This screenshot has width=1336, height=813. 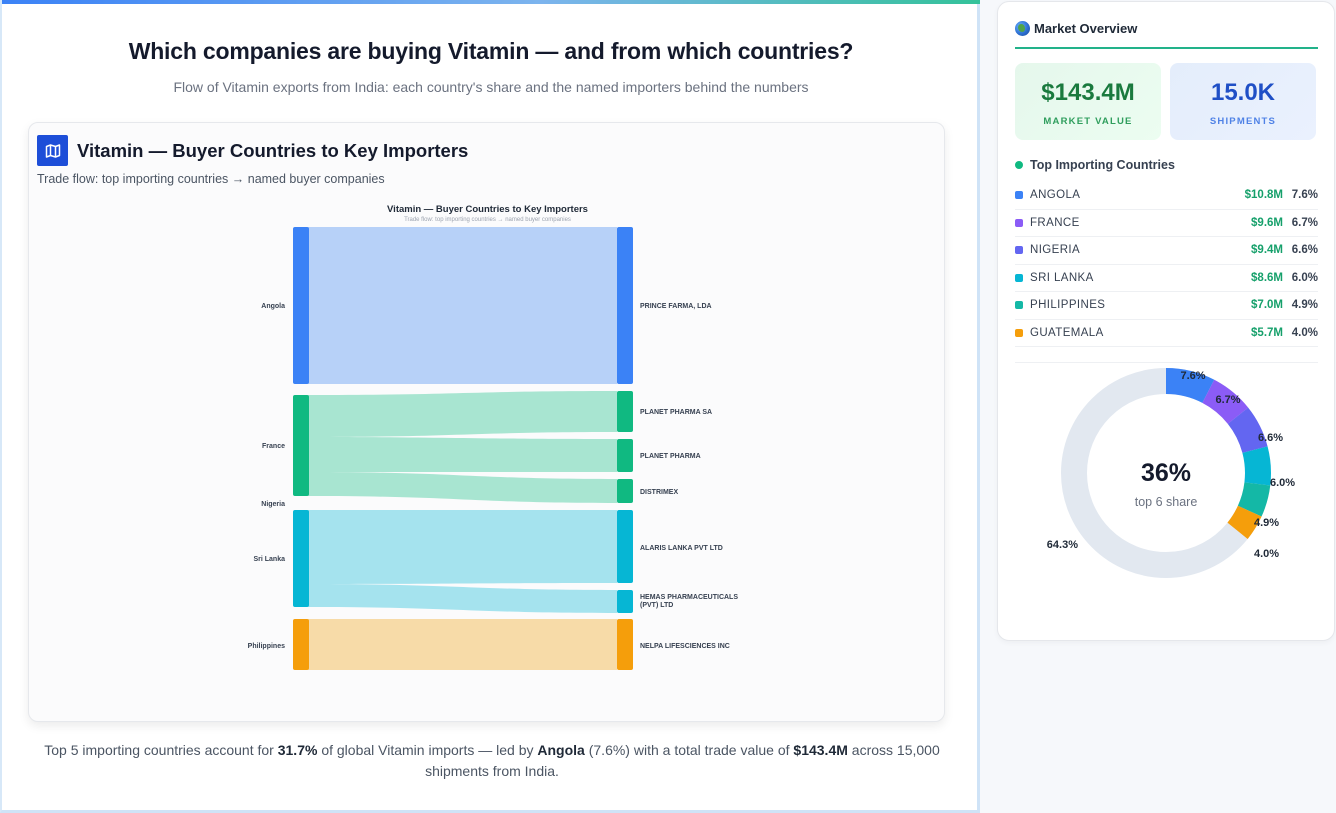 What do you see at coordinates (1055, 222) in the screenshot?
I see `country-name: FRANCE` at bounding box center [1055, 222].